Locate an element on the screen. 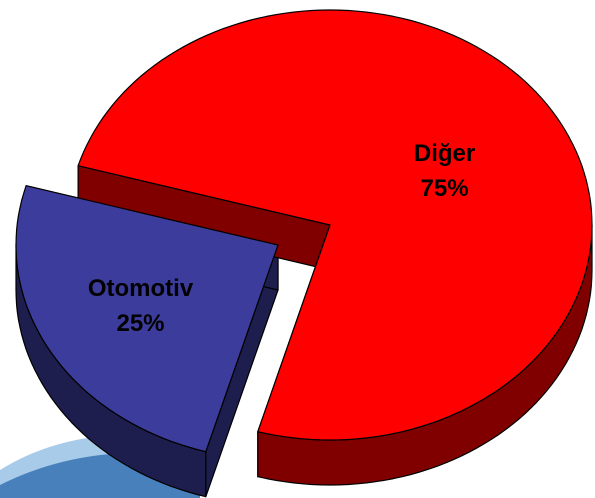  slice-value-label: 25% is located at coordinates (140, 323).